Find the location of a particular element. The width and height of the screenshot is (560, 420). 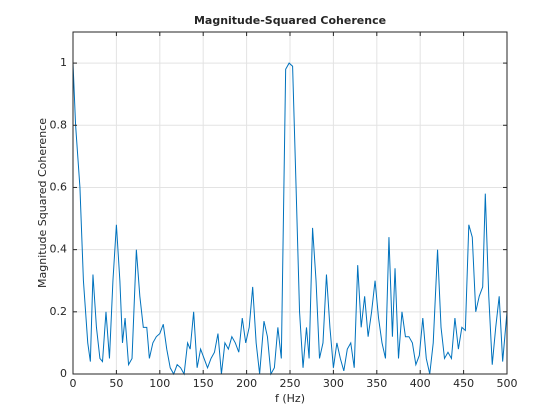

x-tick-label: 50 is located at coordinates (116, 383).